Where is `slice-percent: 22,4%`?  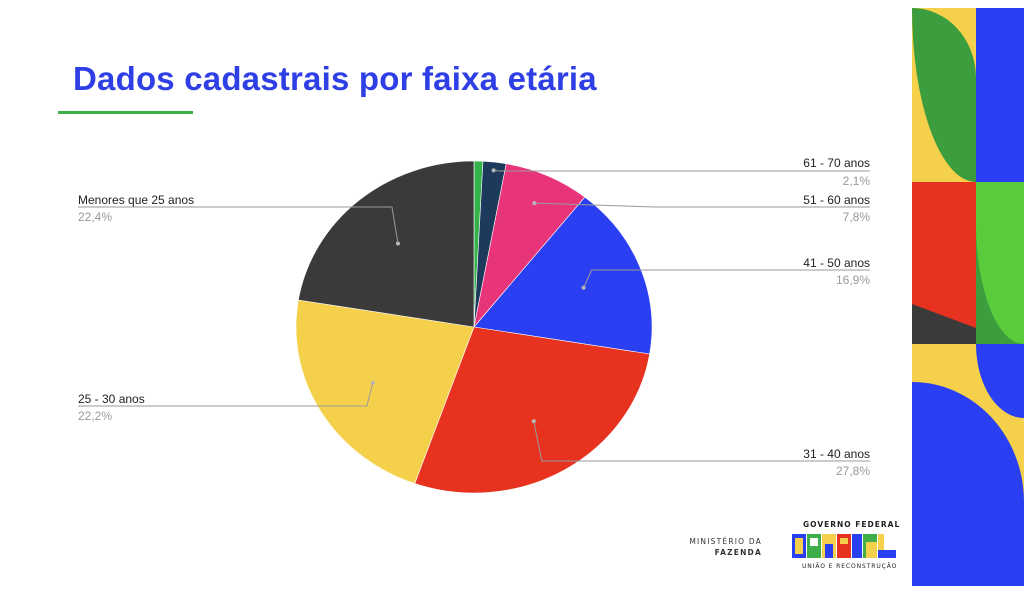
slice-percent: 22,4% is located at coordinates (95, 217).